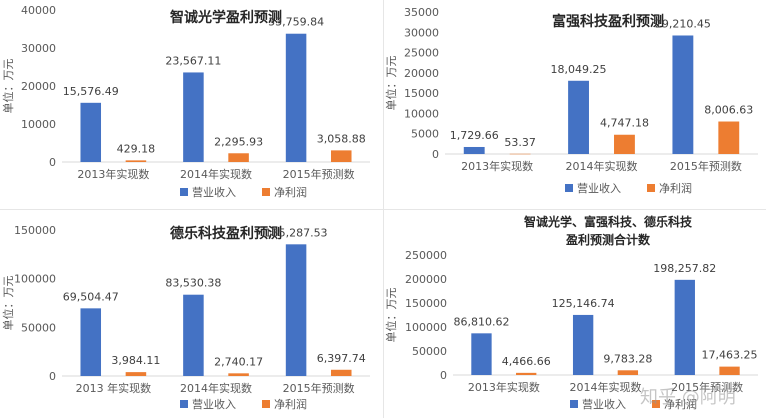  Describe the element at coordinates (193, 283) in the screenshot. I see `data-label: 83,530.38` at that location.